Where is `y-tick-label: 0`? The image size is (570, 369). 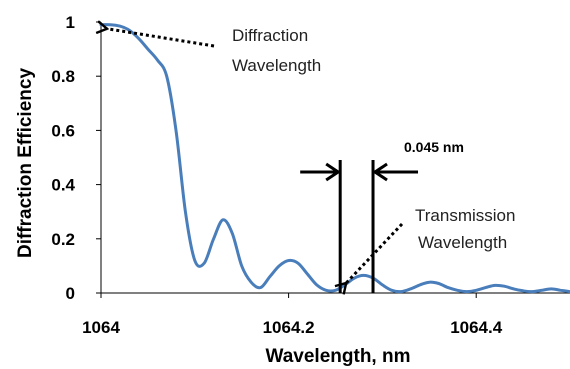
y-tick-label: 0 is located at coordinates (70, 293).